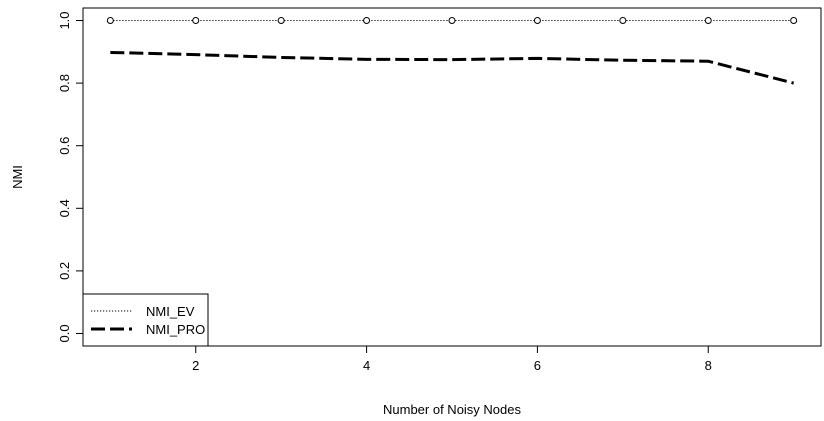  What do you see at coordinates (64, 208) in the screenshot?
I see `y-tick-label: 0.4` at bounding box center [64, 208].